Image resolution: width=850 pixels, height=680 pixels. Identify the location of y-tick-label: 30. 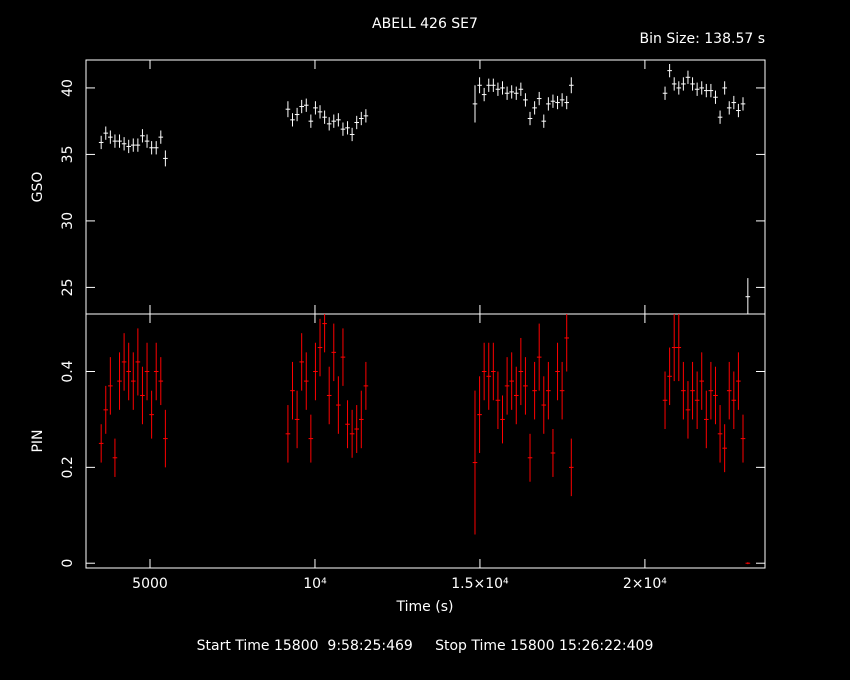
(68, 221).